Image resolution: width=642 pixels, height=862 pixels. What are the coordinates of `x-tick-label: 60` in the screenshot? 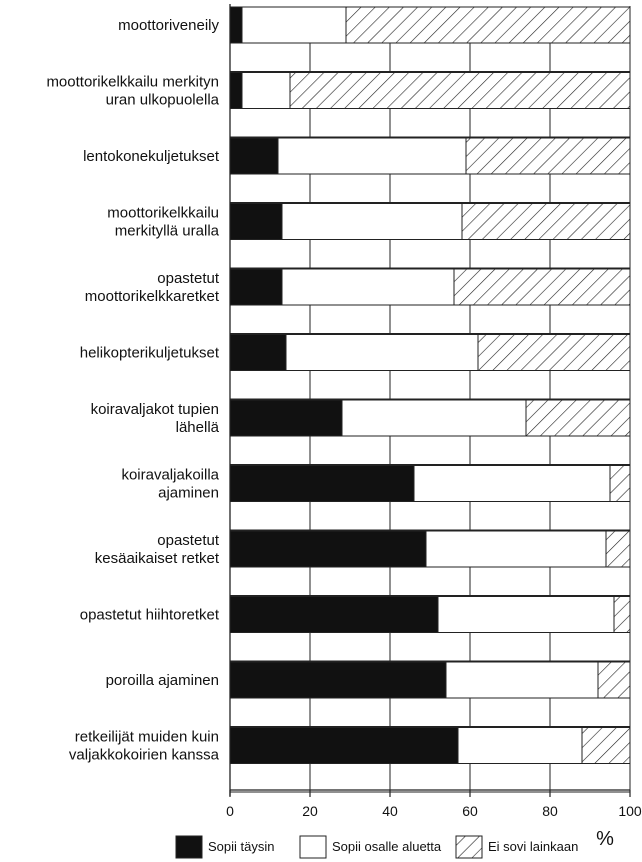 It's located at (470, 811).